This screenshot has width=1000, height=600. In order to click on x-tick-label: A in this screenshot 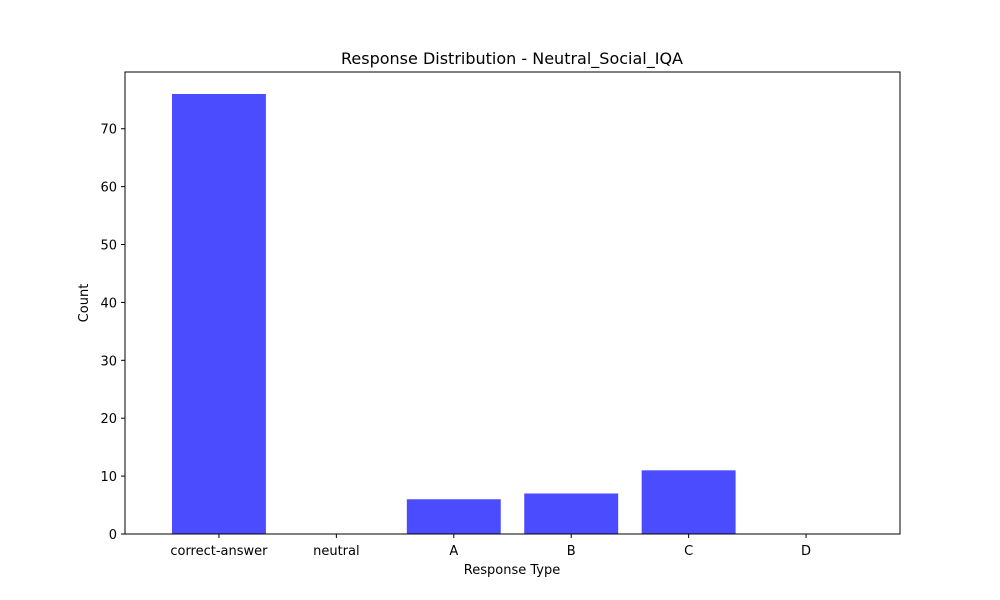, I will do `click(453, 551)`.